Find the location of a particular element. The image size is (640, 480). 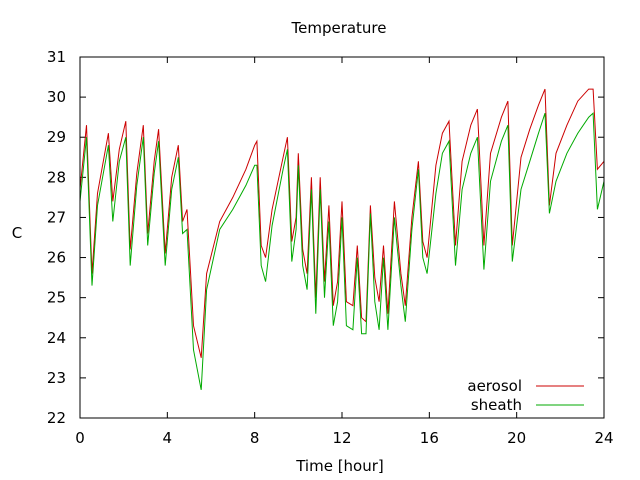

x-tick-label: 20 is located at coordinates (516, 438).